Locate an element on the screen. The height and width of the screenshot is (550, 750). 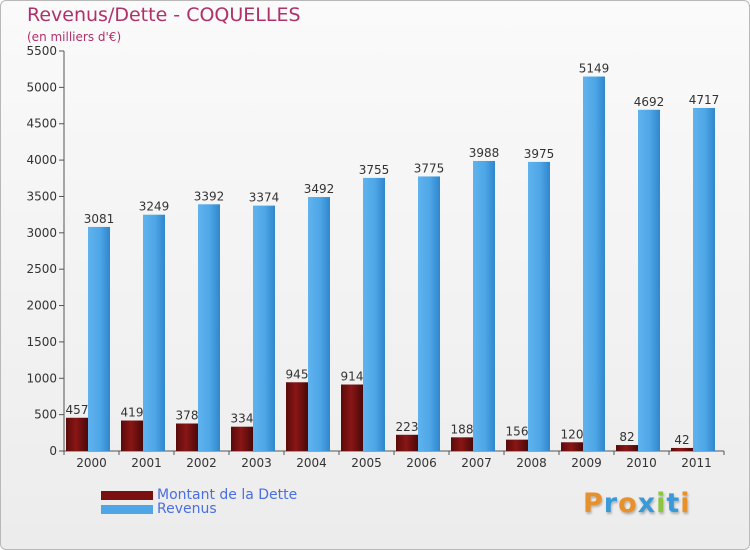
data-label-dette: 156 is located at coordinates (517, 432).